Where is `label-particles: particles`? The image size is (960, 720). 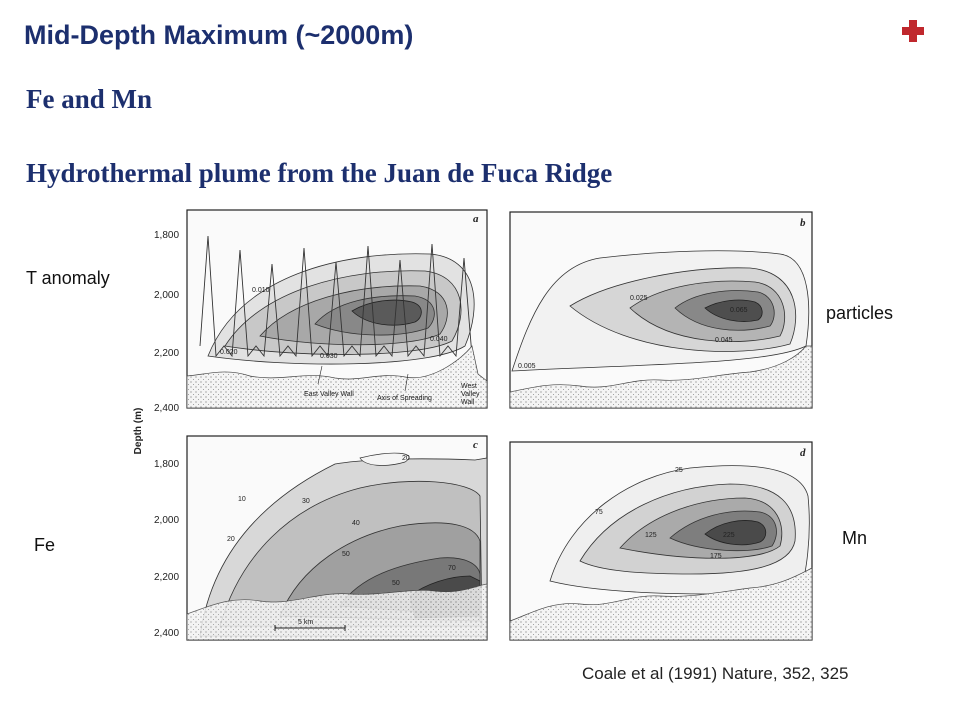 label-particles: particles is located at coordinates (860, 313).